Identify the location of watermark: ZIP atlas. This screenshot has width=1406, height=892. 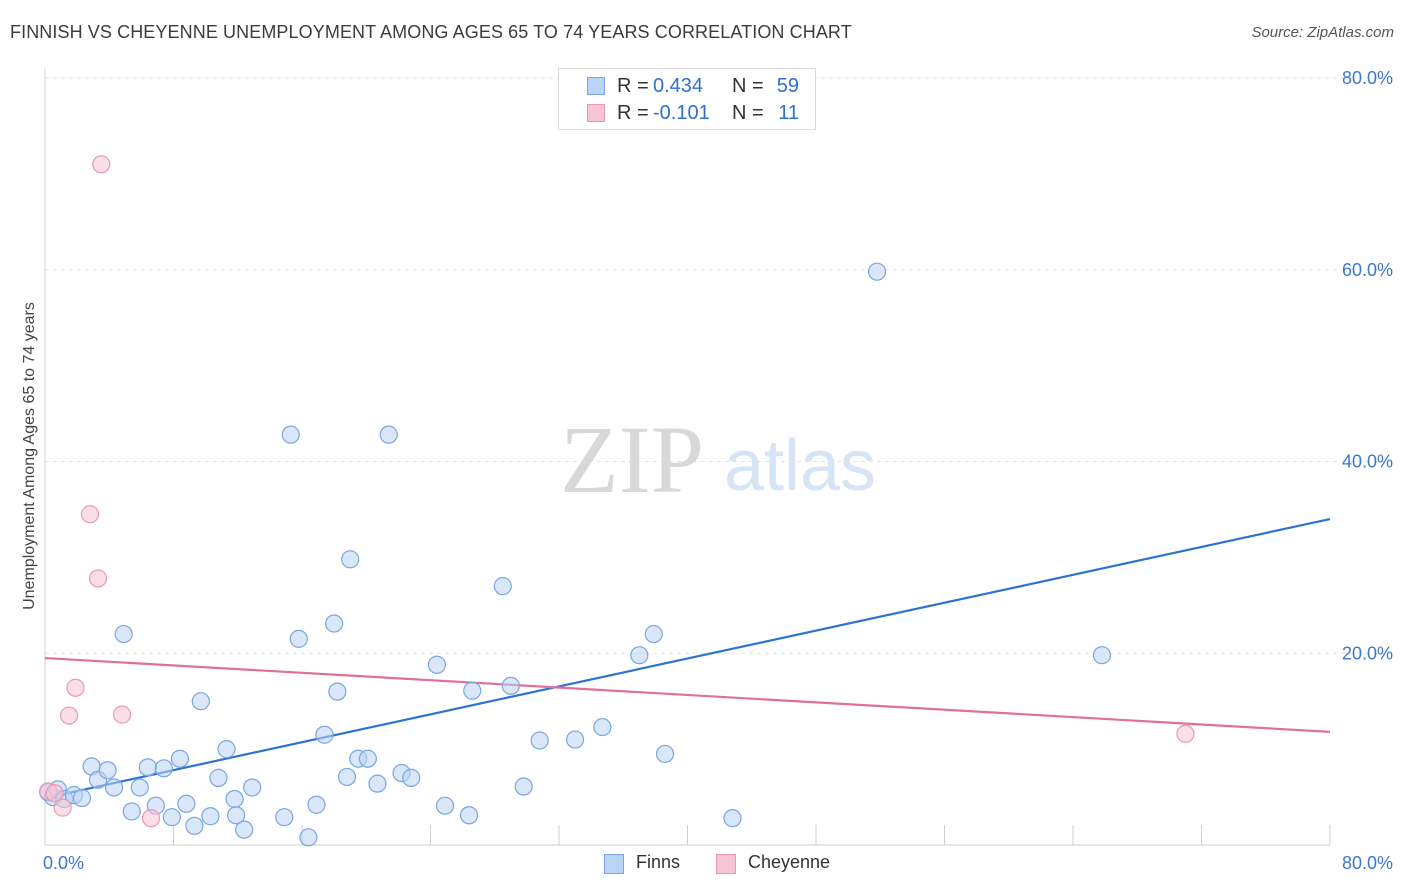
(718, 459).